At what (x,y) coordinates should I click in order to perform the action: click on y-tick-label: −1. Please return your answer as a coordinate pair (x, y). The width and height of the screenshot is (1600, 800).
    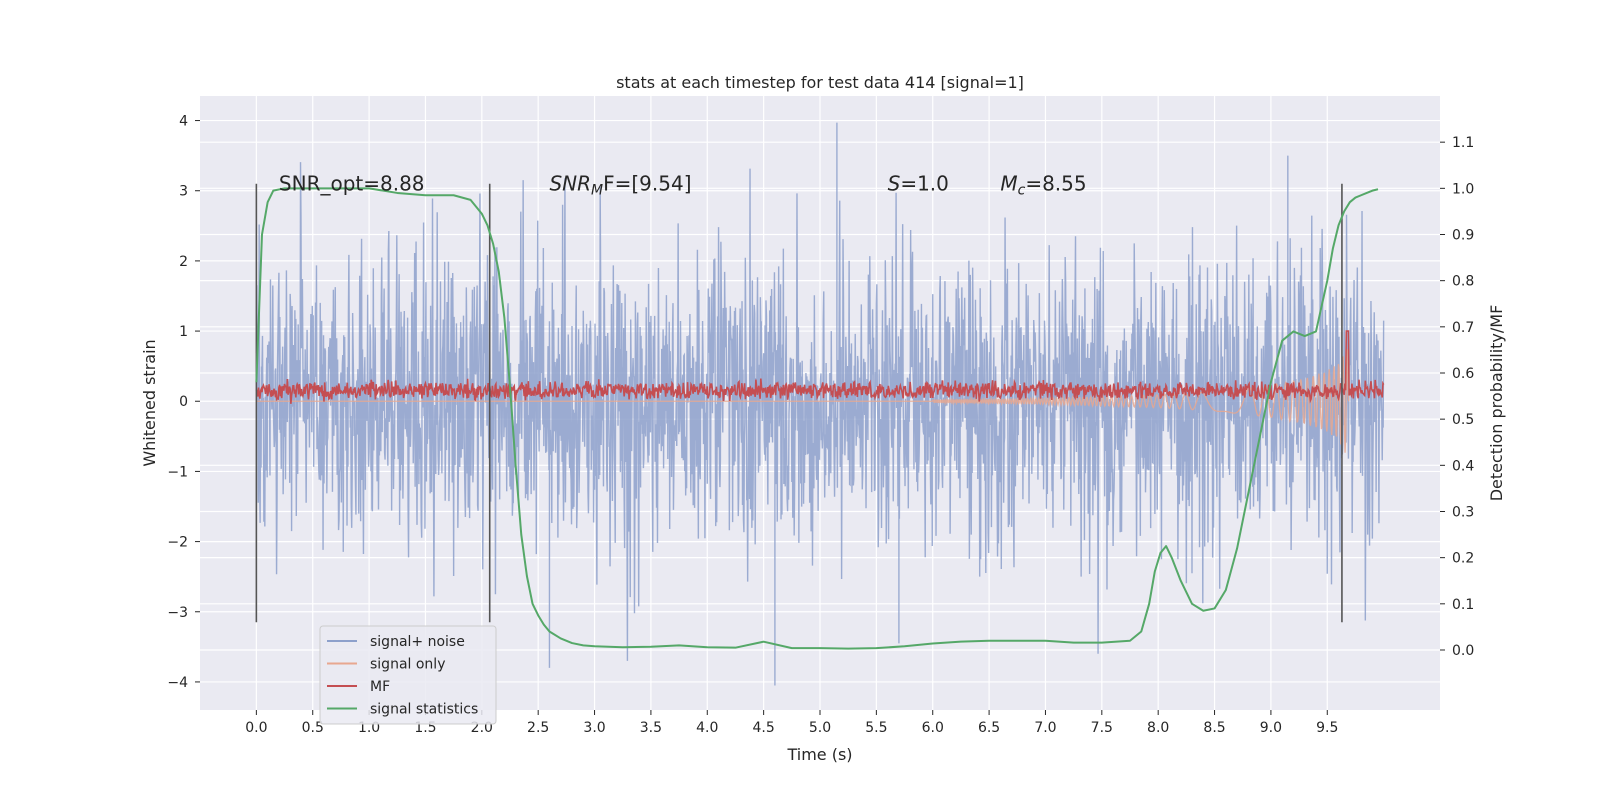
    Looking at the image, I should click on (177, 472).